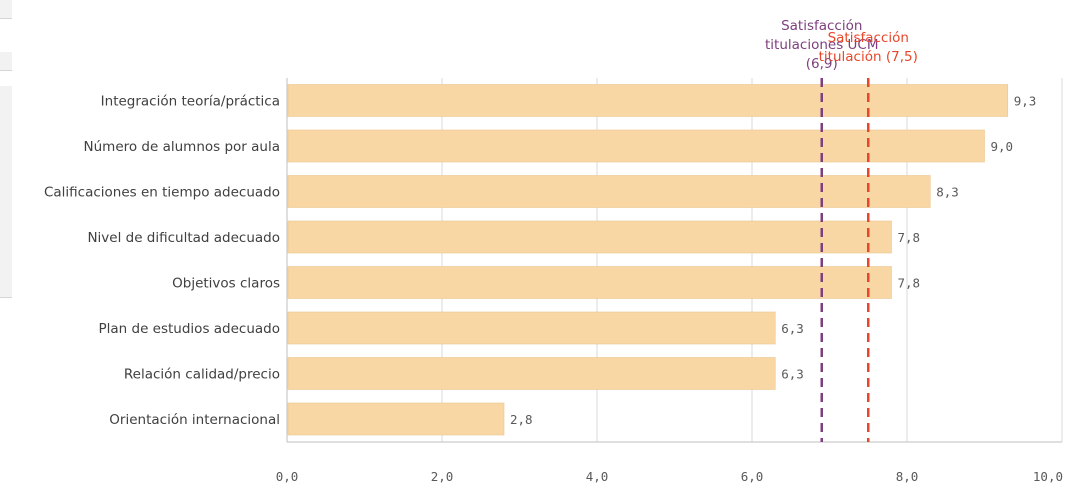 Image resolution: width=1065 pixels, height=487 pixels. Describe the element at coordinates (822, 64) in the screenshot. I see `reference-line-label: (6,9)` at that location.